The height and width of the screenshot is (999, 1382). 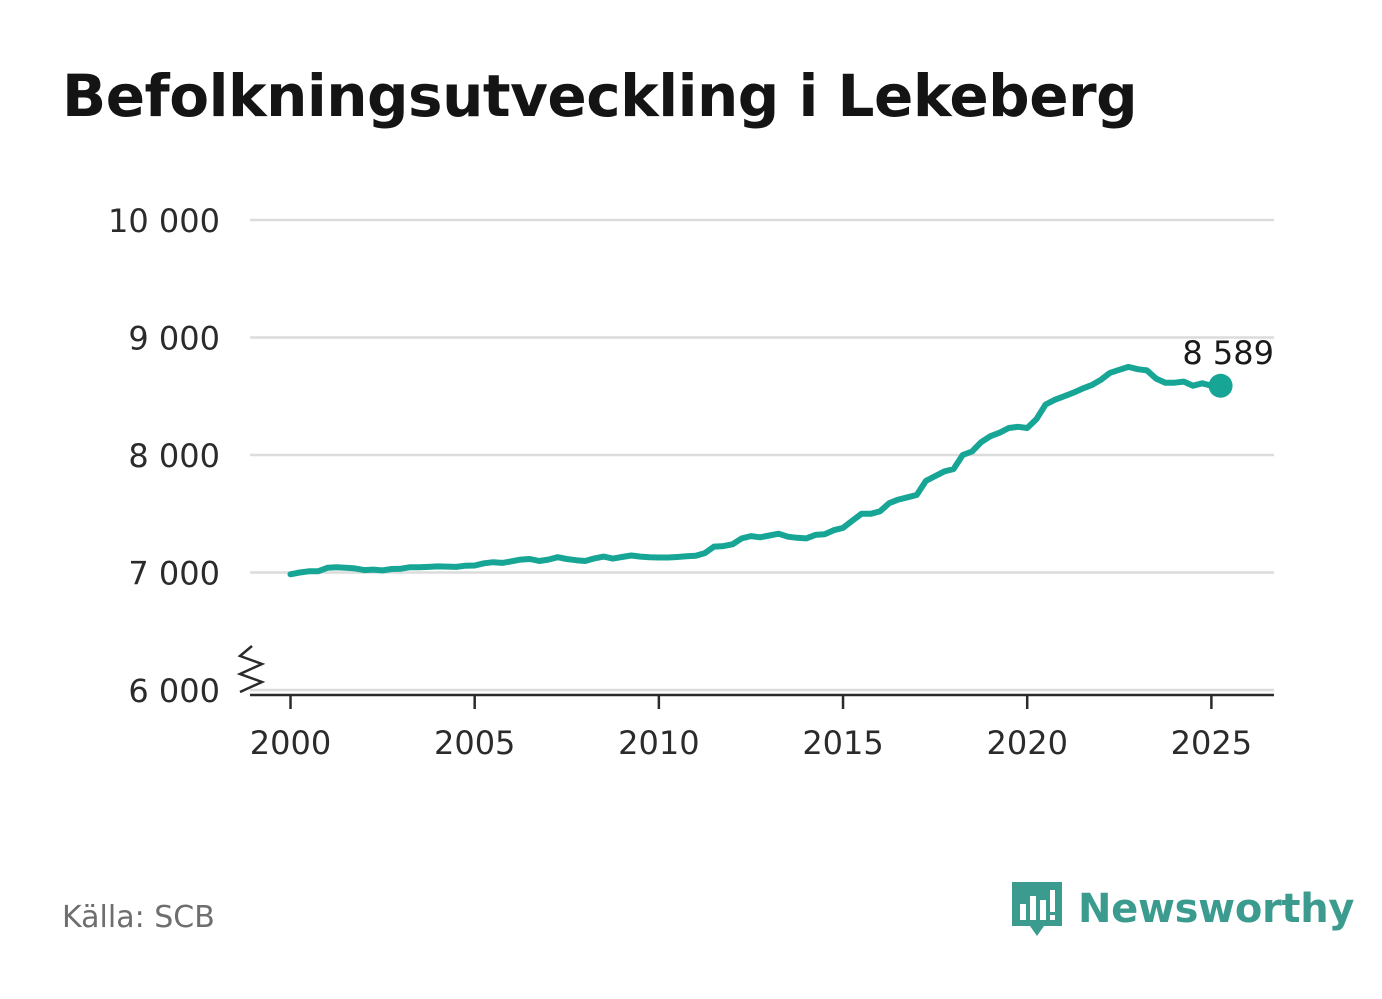 I want to click on y-tick-label: 7 000, so click(x=174, y=574).